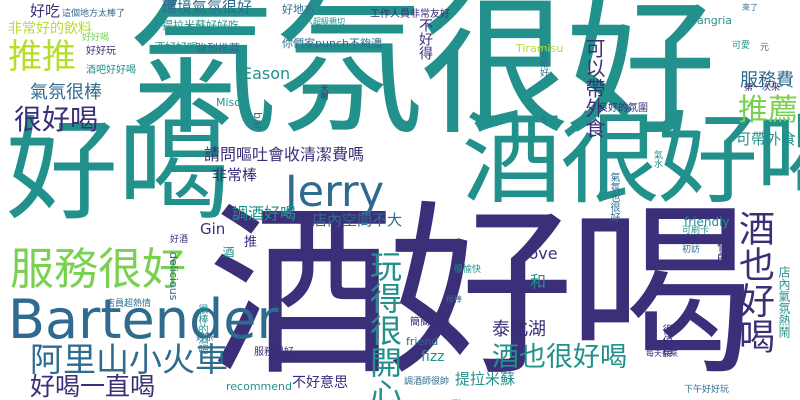  I want to click on word-eason: Eason, so click(266, 73).